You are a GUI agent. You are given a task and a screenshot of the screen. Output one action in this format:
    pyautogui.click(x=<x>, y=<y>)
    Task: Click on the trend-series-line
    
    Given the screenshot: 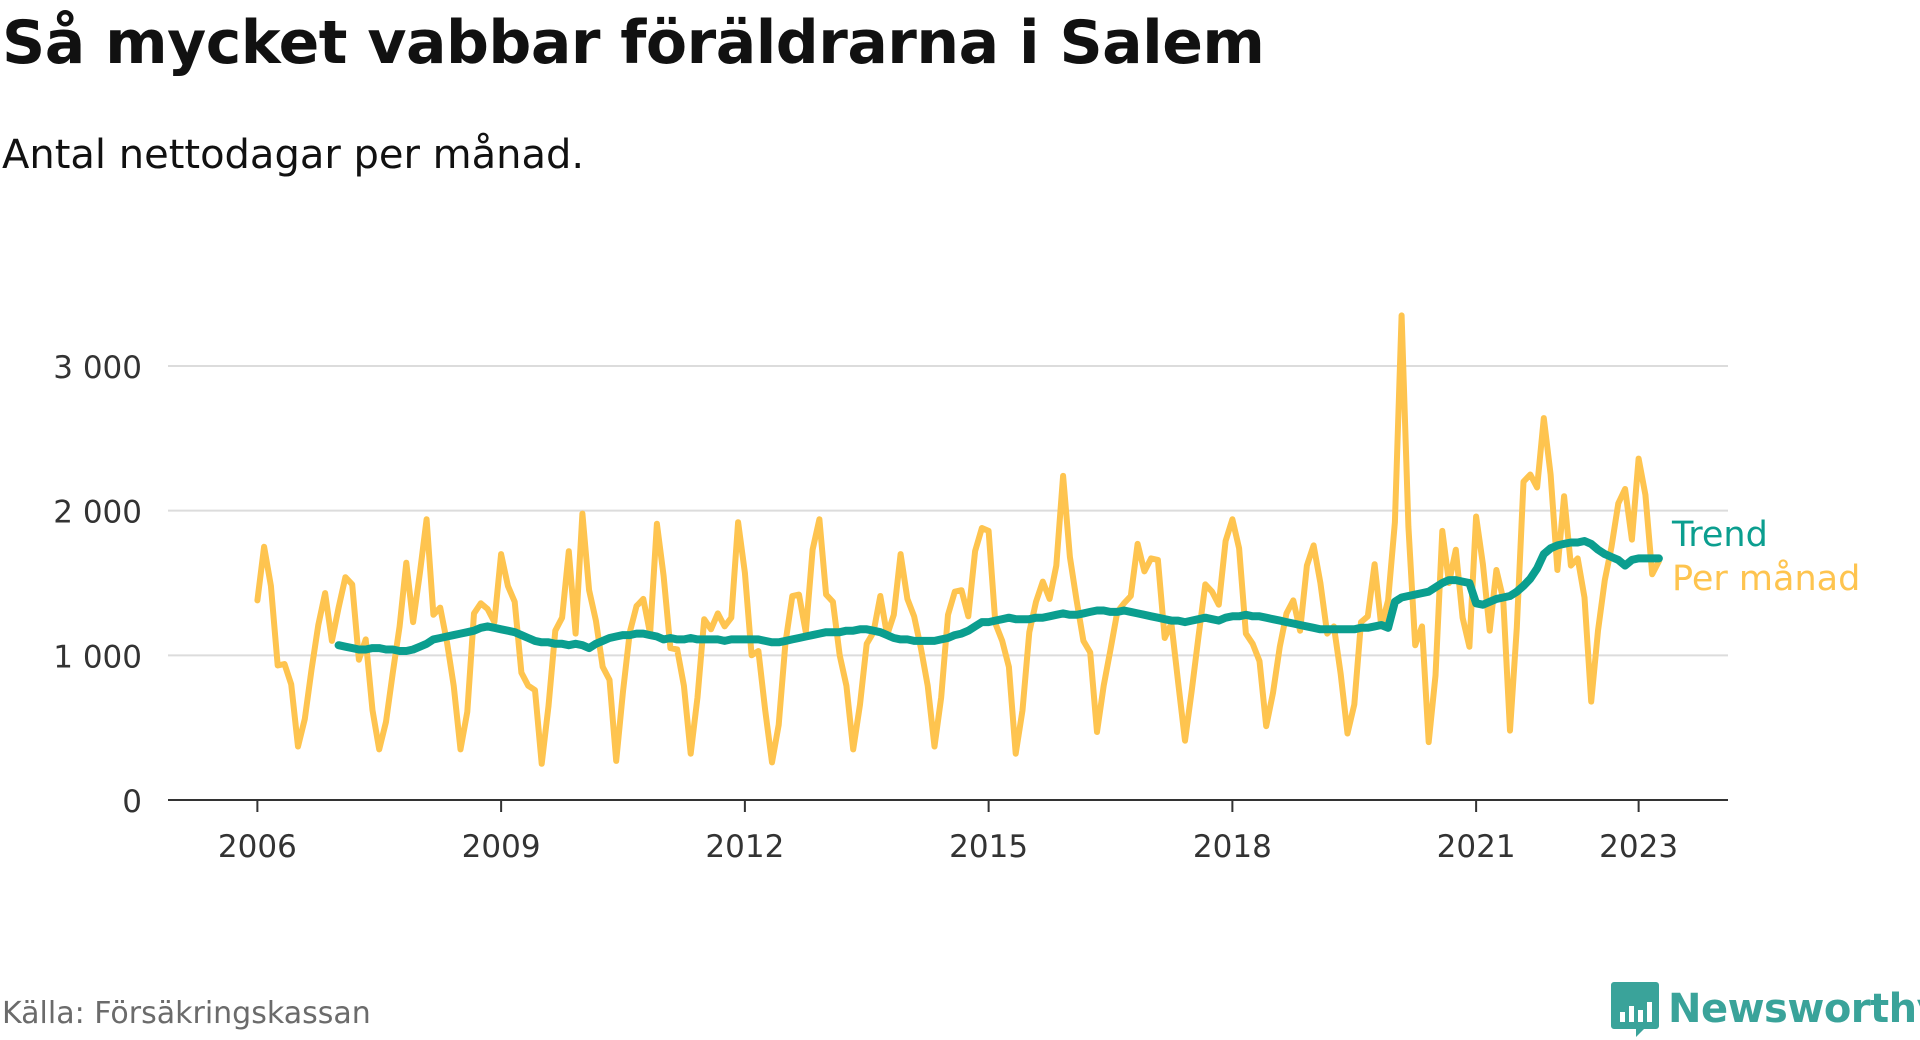 What is the action you would take?
    pyautogui.click(x=998, y=596)
    